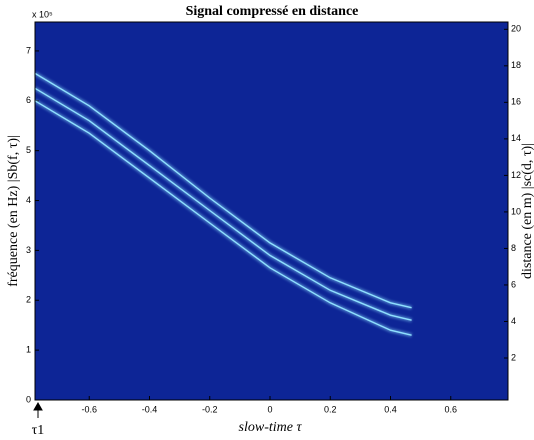  I want to click on x-tick-label: 0.6, so click(451, 409).